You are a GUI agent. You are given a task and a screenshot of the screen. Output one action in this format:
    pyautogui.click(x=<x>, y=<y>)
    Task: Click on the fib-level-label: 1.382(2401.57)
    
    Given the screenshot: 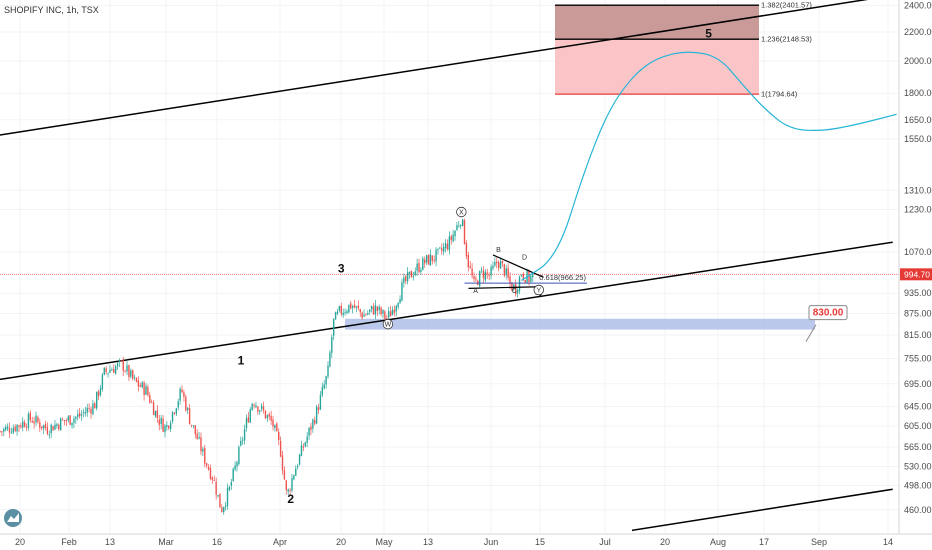 What is the action you would take?
    pyautogui.click(x=786, y=5)
    